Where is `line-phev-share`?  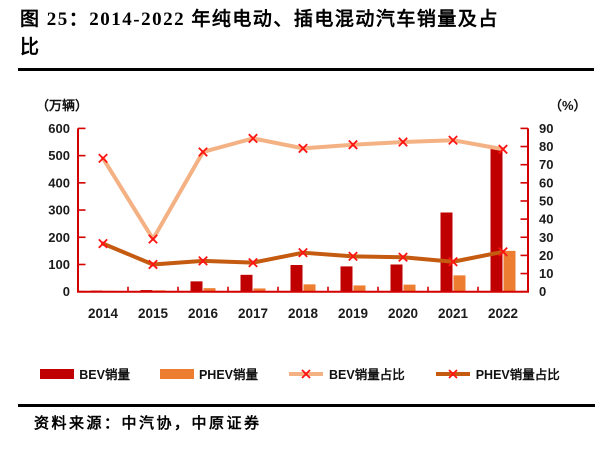
line-phev-share is located at coordinates (303, 254).